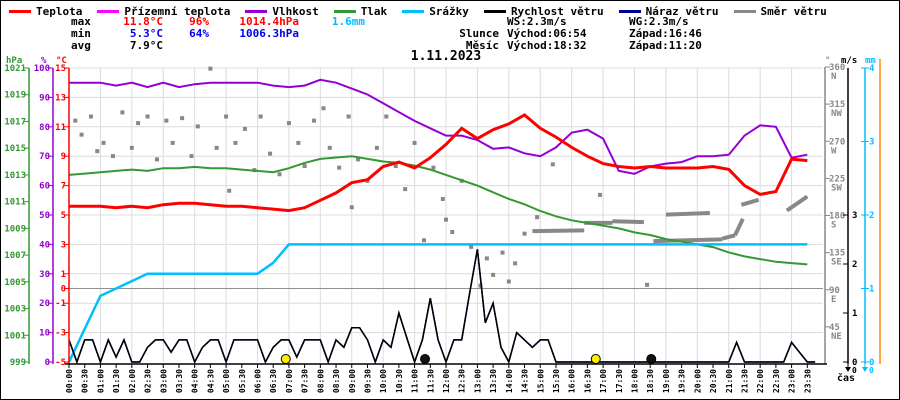  Describe the element at coordinates (15, 96) in the screenshot. I see `svg-text: 1019` at that location.